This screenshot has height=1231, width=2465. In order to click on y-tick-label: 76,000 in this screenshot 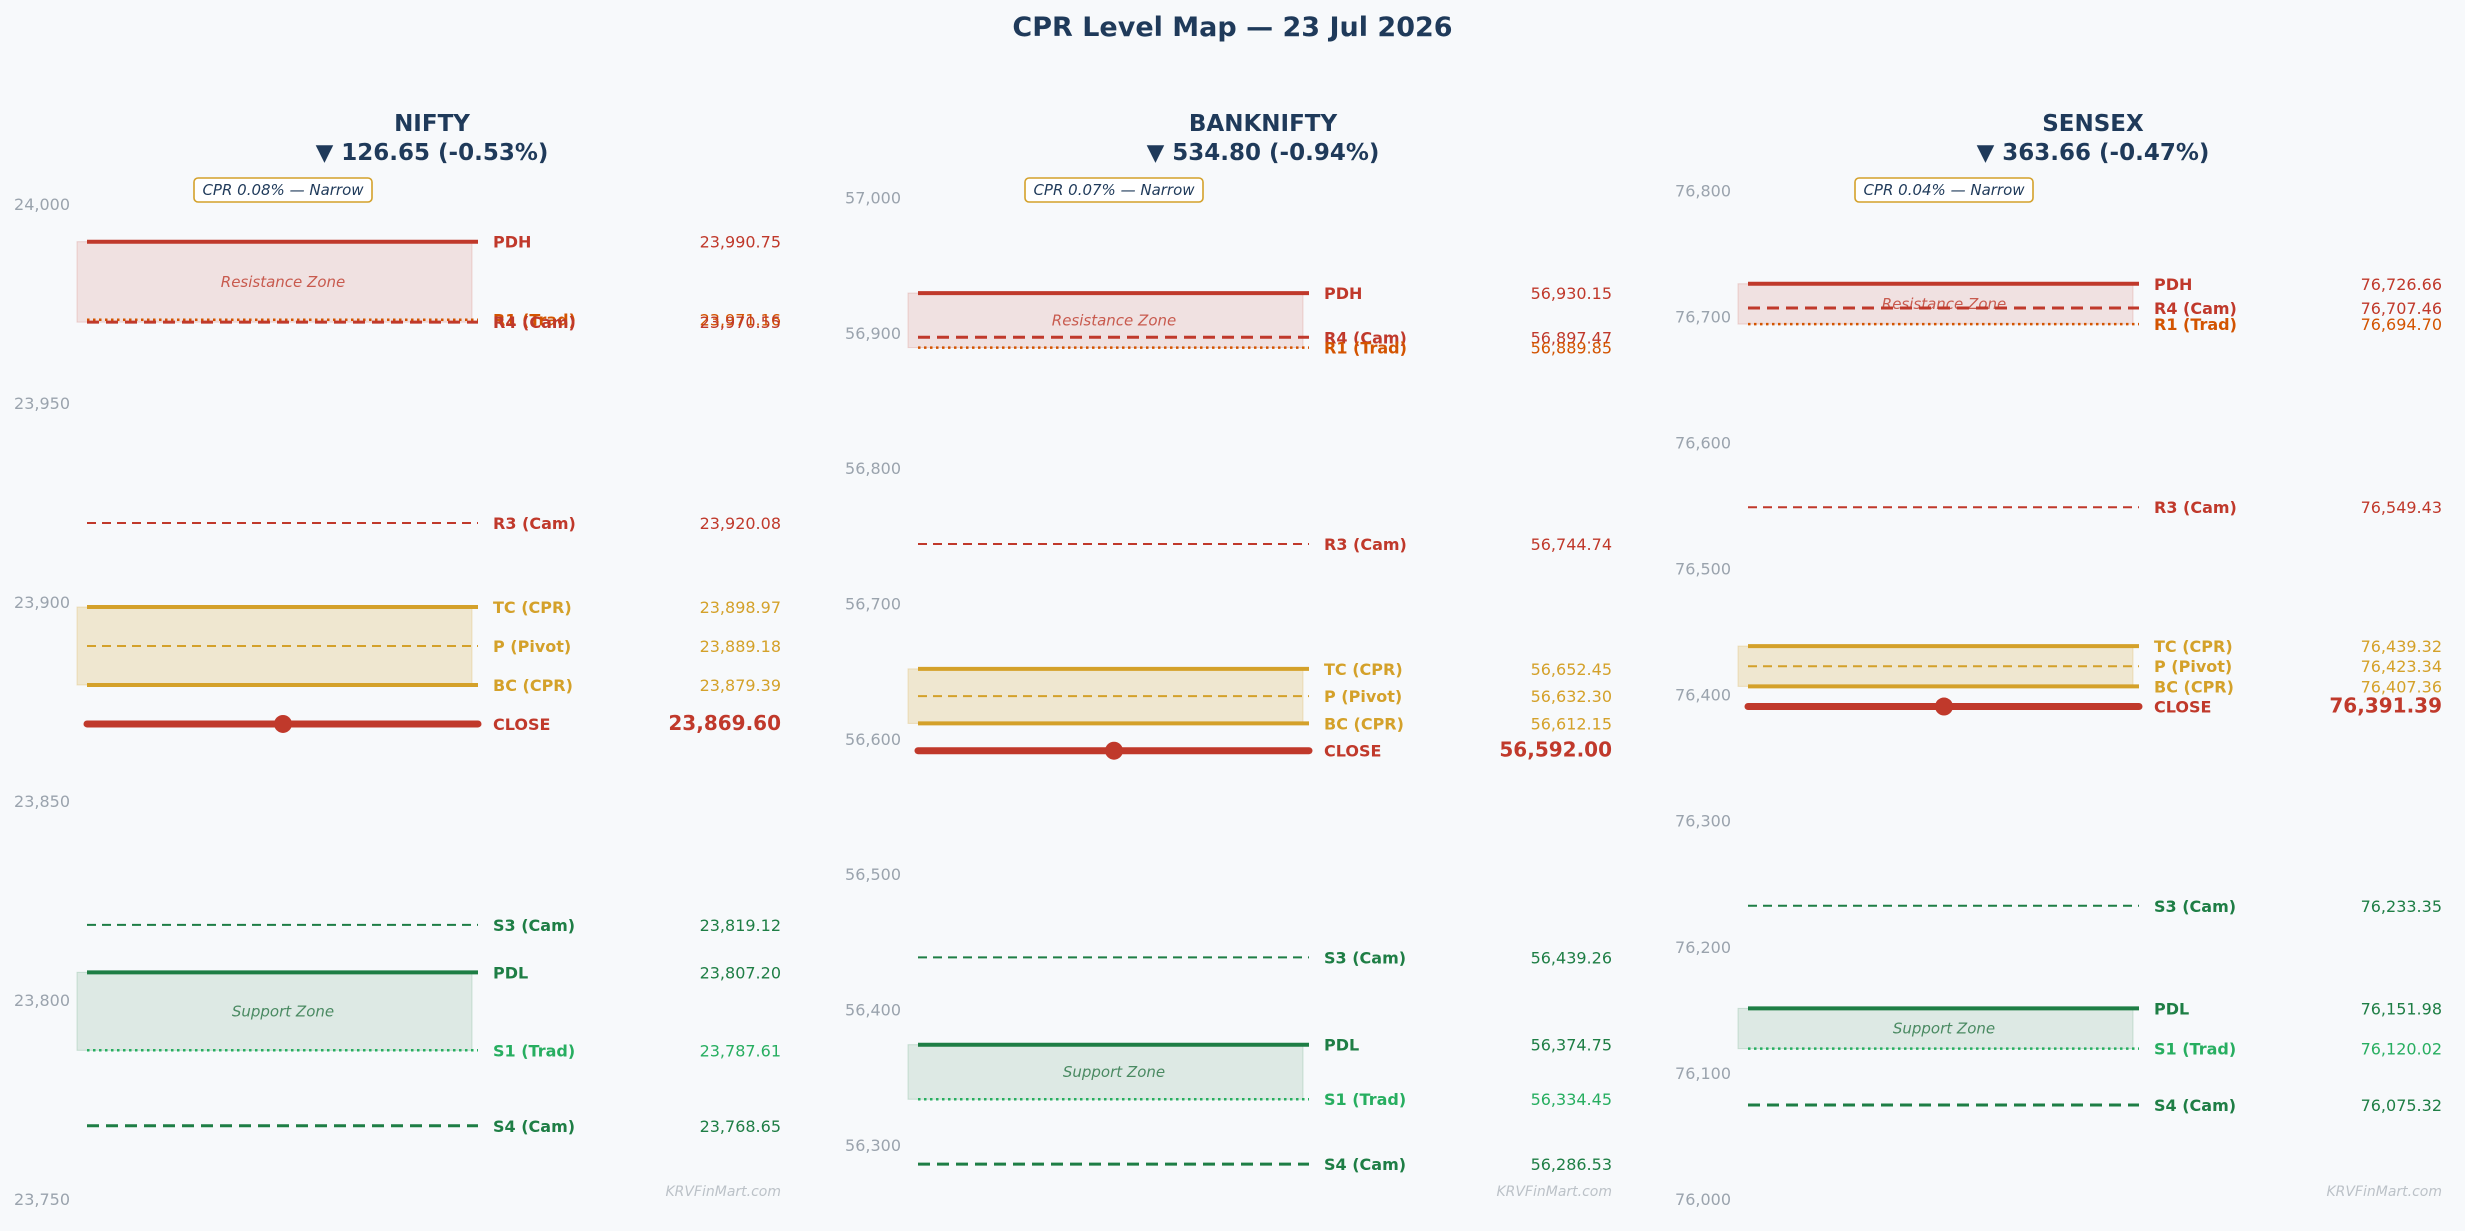, I will do `click(1703, 1199)`.